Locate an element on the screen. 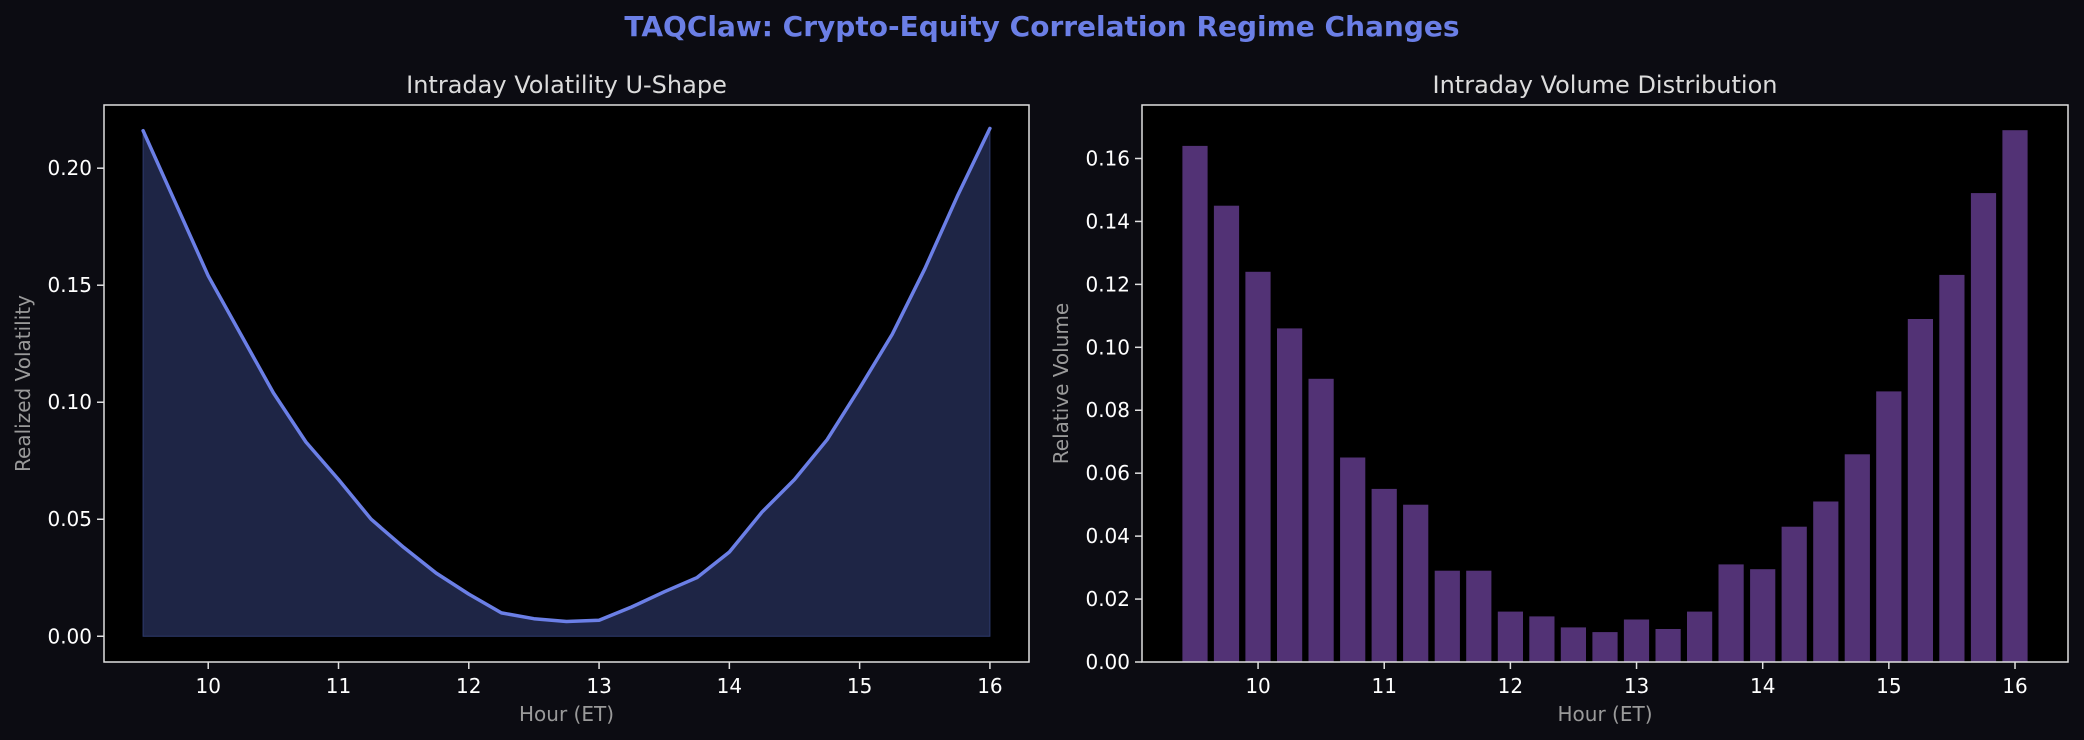 The image size is (2084, 740). volume-x-tick-label: 14 is located at coordinates (1762, 686).